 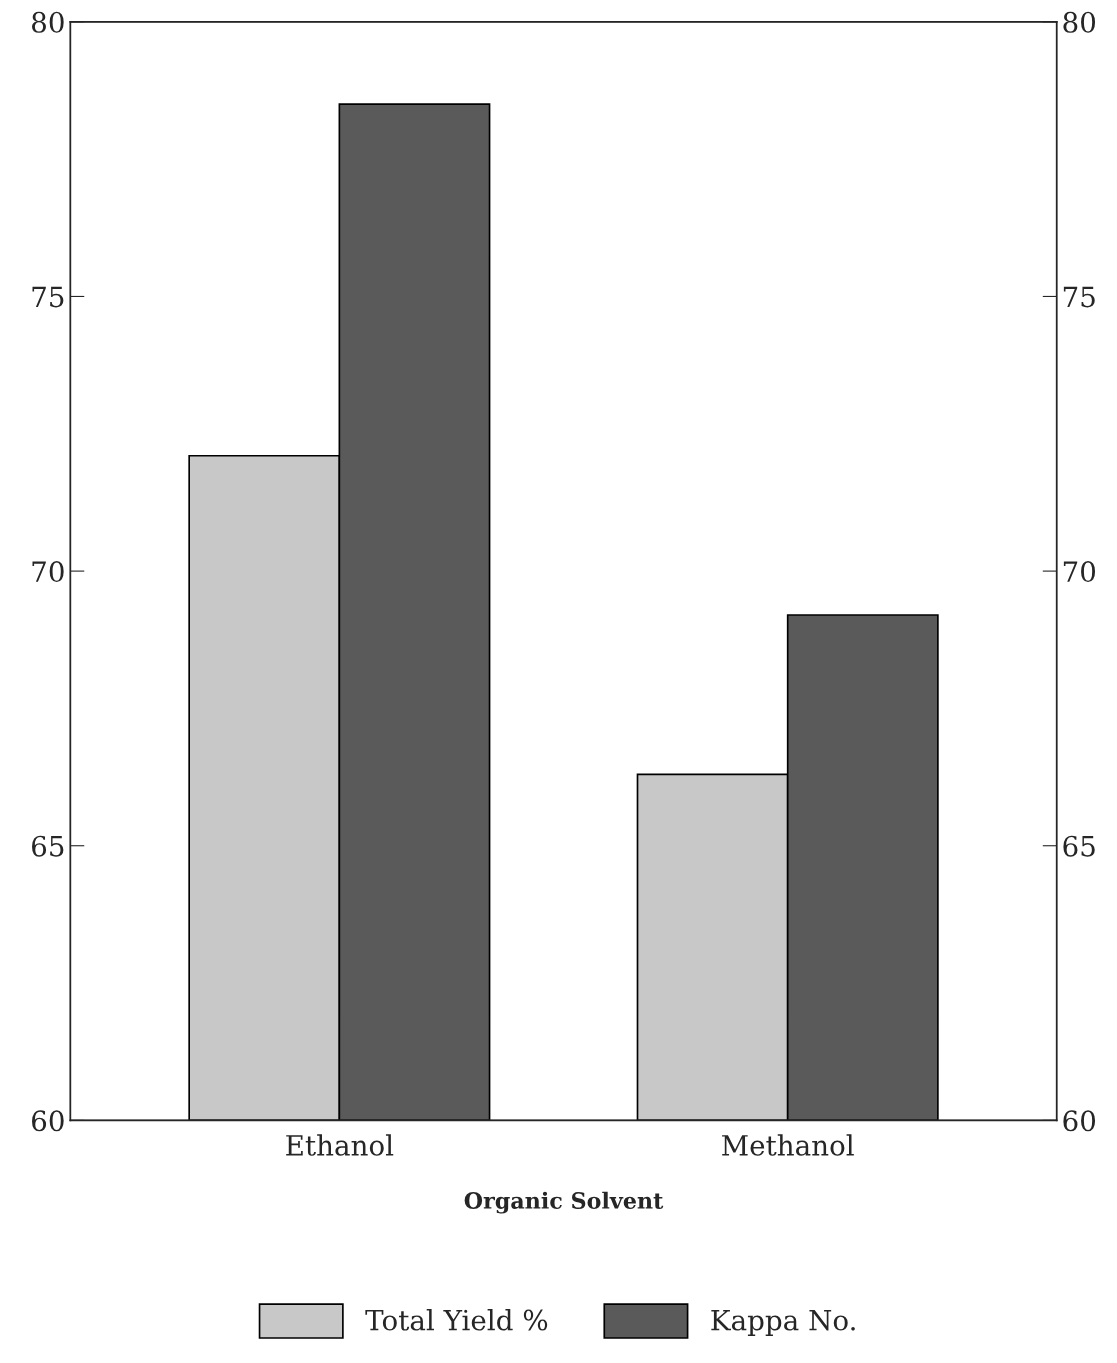 What do you see at coordinates (48, 22) in the screenshot?
I see `y-tick-label: 80` at bounding box center [48, 22].